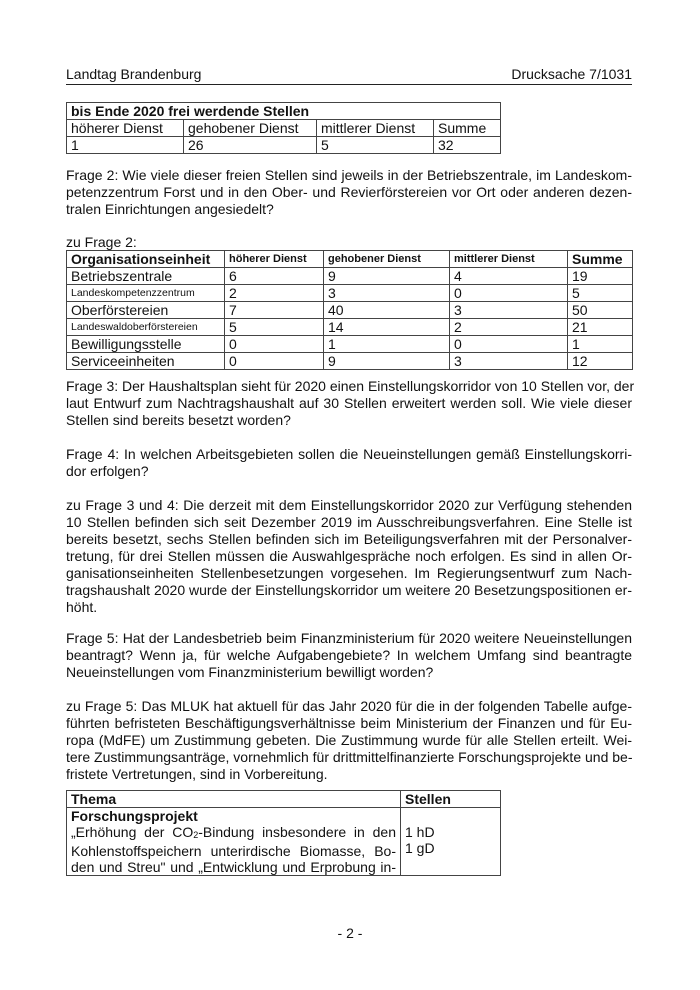 This screenshot has height=990, width=700. Describe the element at coordinates (508, 276) in the screenshot. I see `table2-cell: 4` at that location.